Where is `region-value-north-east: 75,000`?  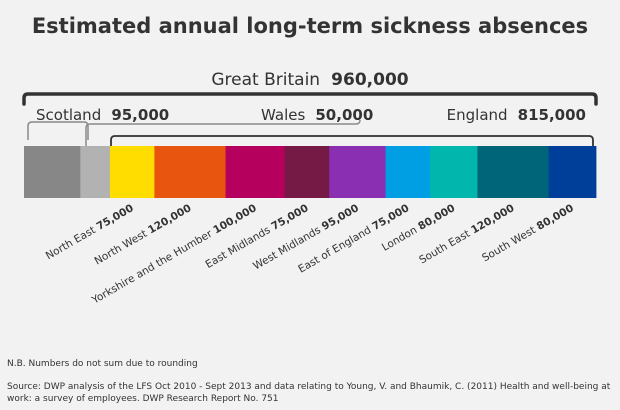
region-value-north-east: 75,000 is located at coordinates (115, 217).